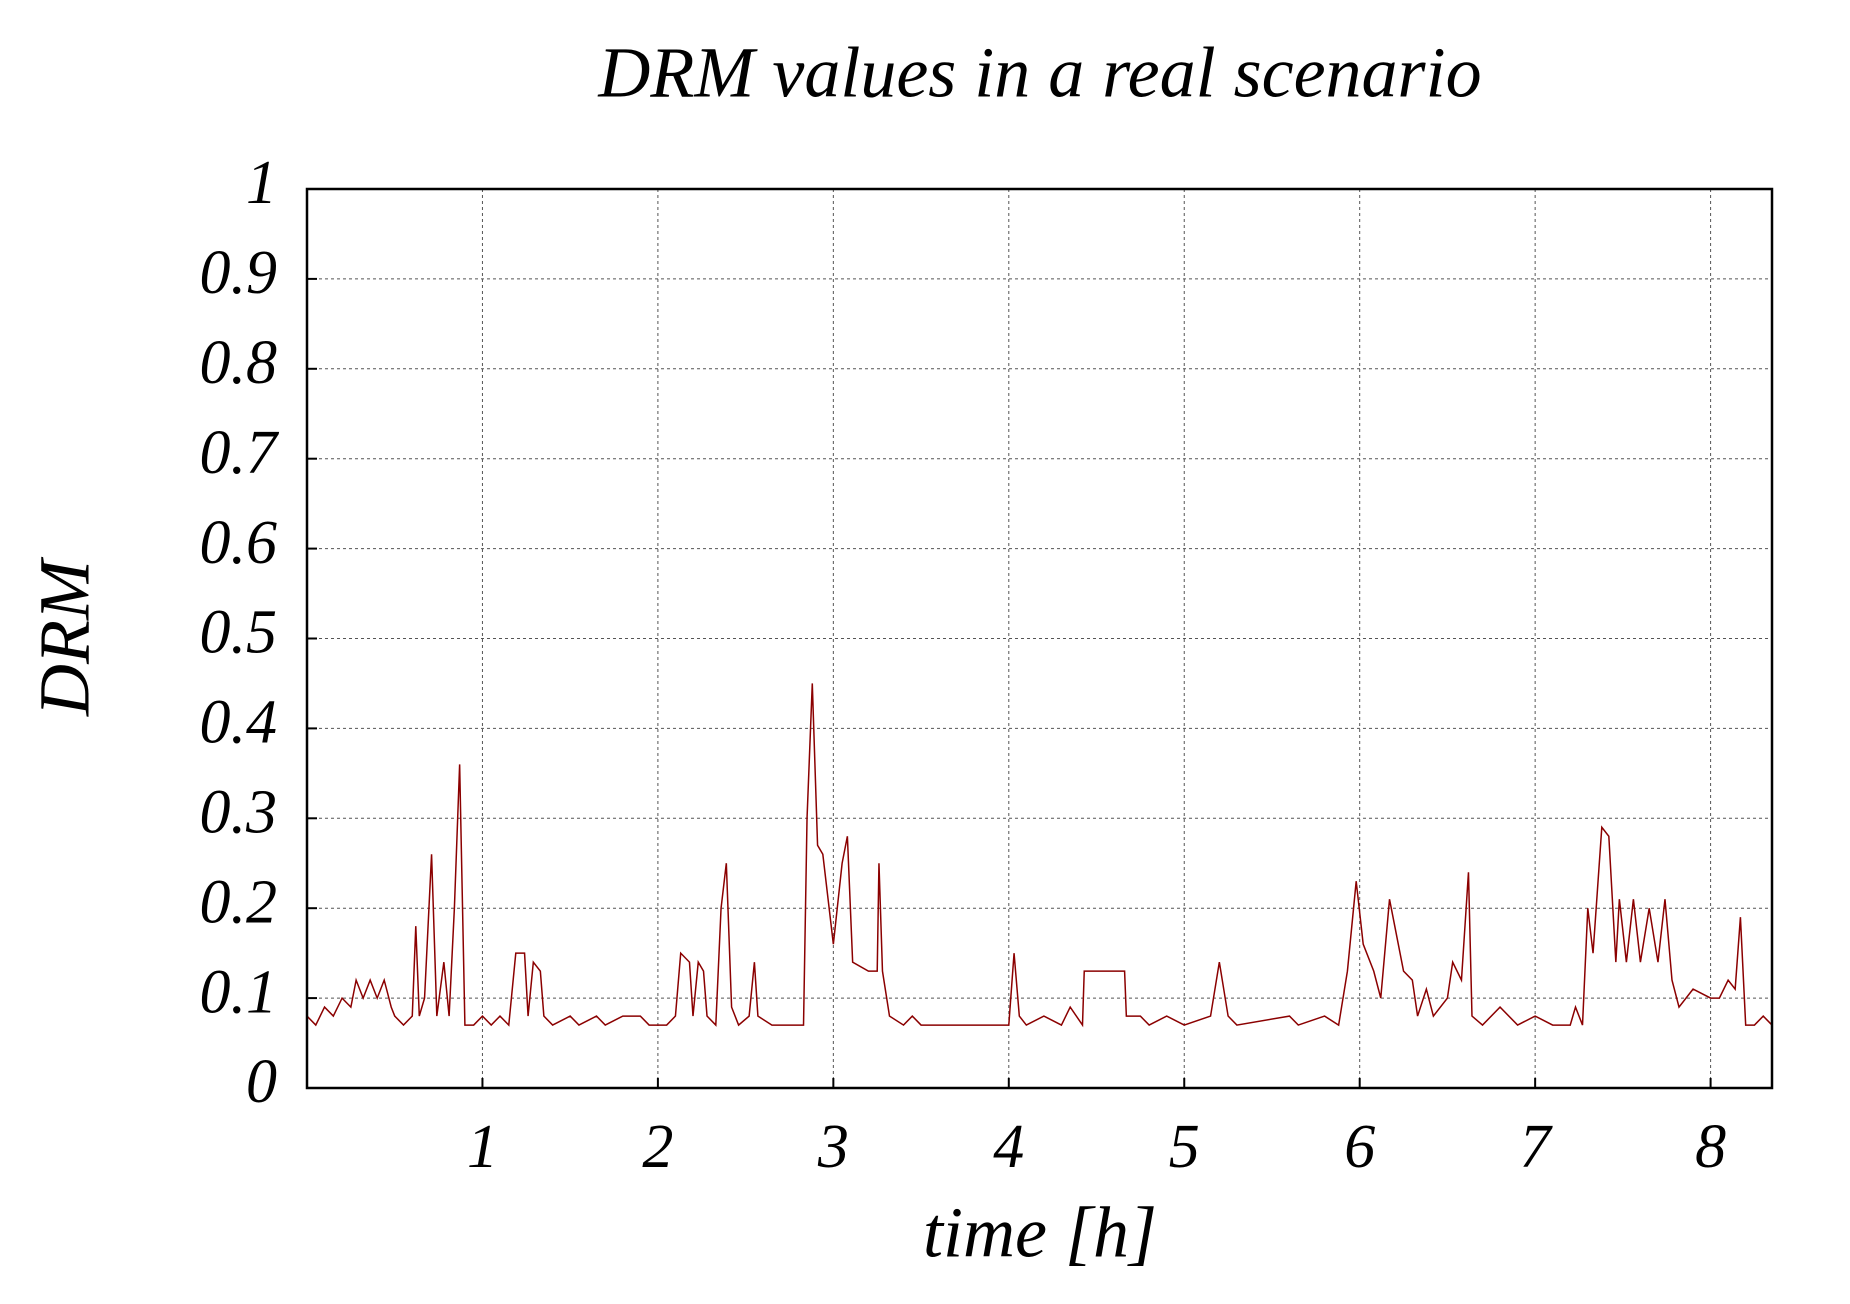  What do you see at coordinates (1008, 1147) in the screenshot?
I see `x-tick-label: 4` at bounding box center [1008, 1147].